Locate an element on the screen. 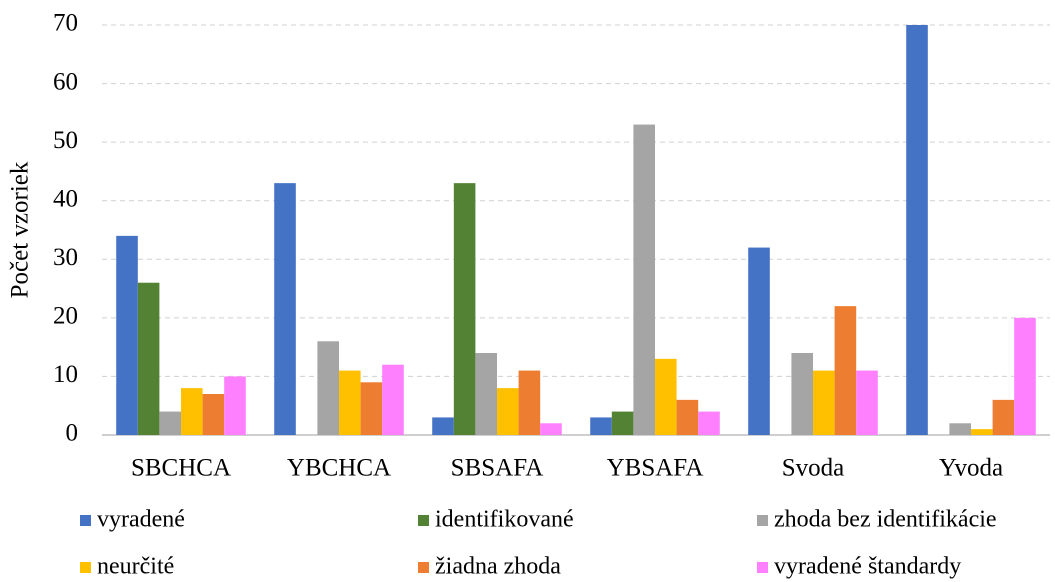  y-tick-label: 50 is located at coordinates (65, 140).